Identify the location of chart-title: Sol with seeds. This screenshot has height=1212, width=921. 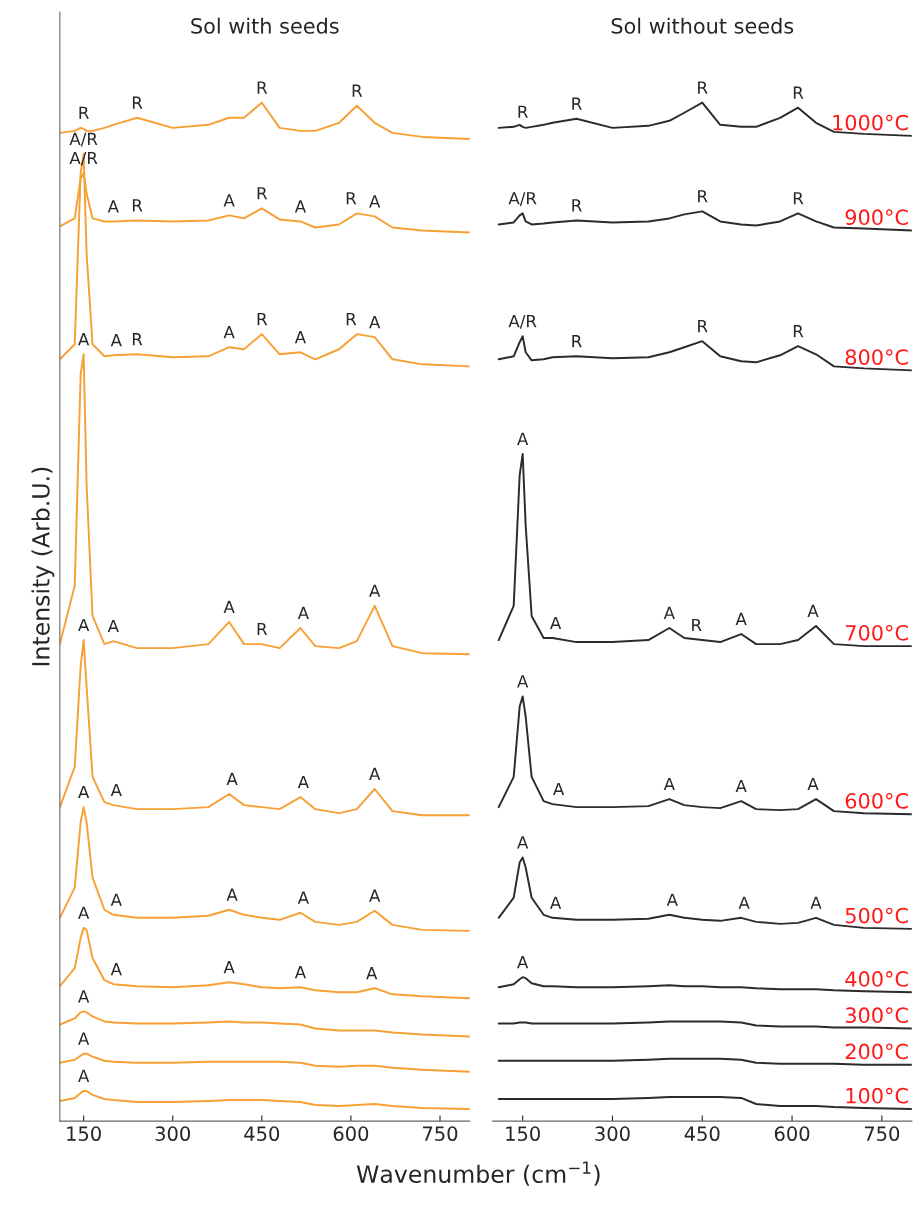
(265, 25).